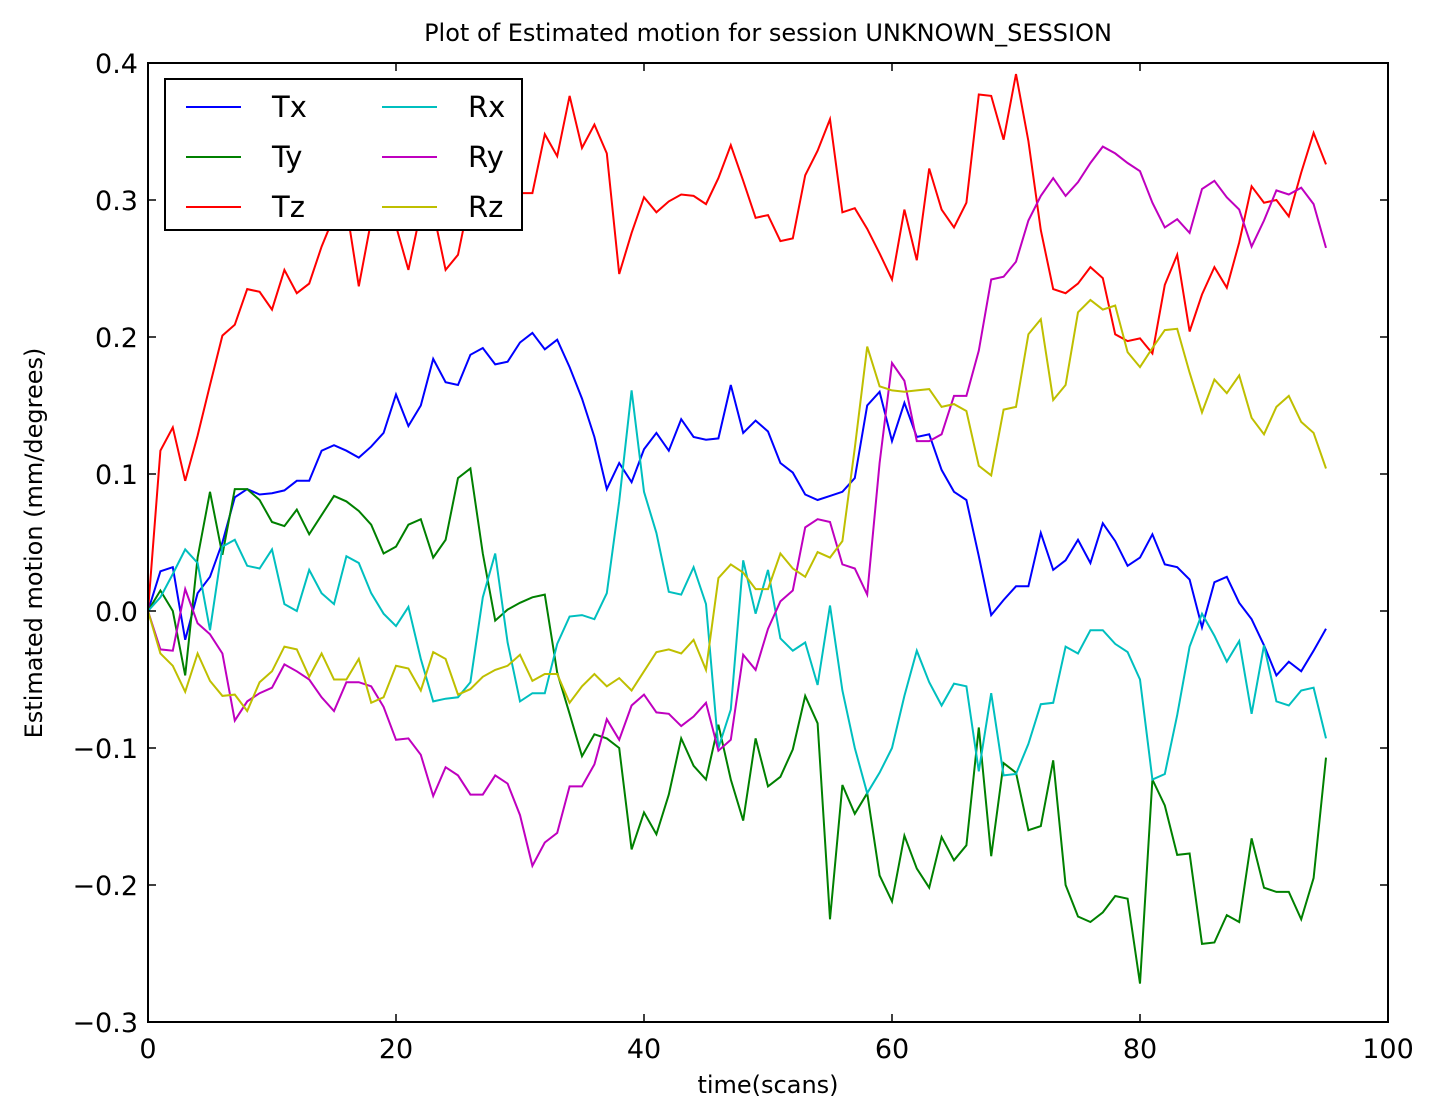 The image size is (1436, 1117). Describe the element at coordinates (116, 338) in the screenshot. I see `y-tick-label: 0.2` at that location.